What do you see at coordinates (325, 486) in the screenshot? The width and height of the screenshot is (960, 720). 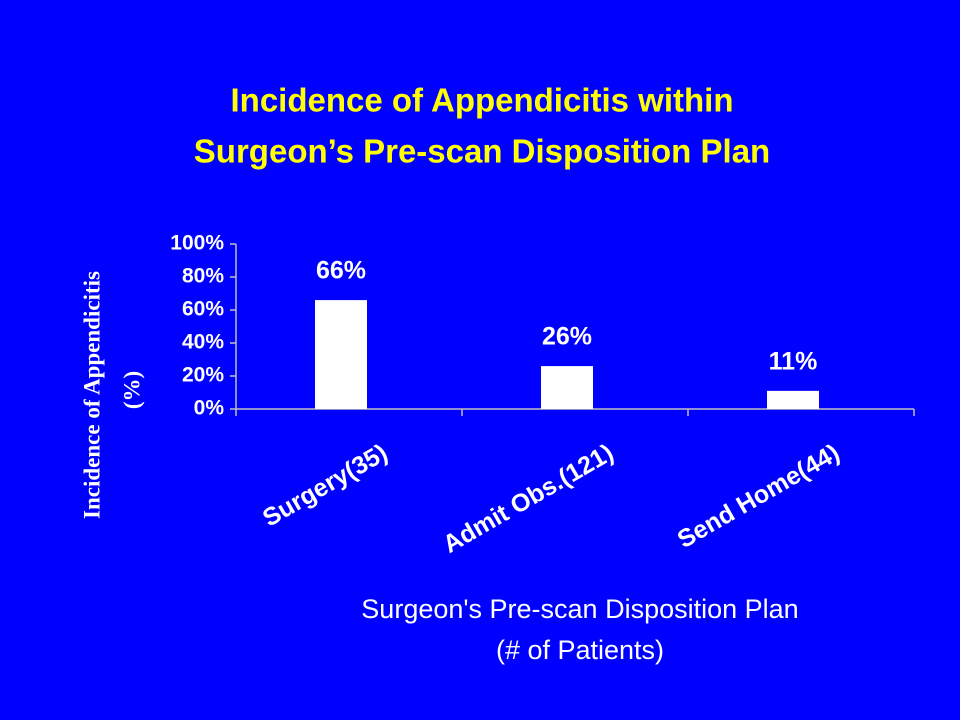 I see `x-tick-label: Surgery(35)` at bounding box center [325, 486].